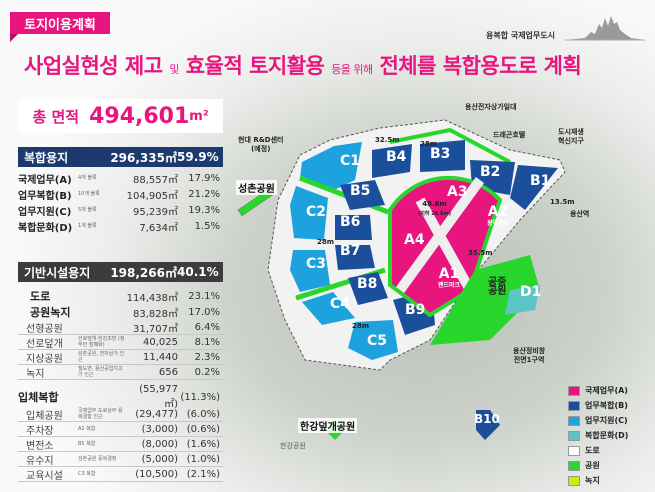  What do you see at coordinates (340, 304) in the screenshot?
I see `block-c4: C4` at bounding box center [340, 304].